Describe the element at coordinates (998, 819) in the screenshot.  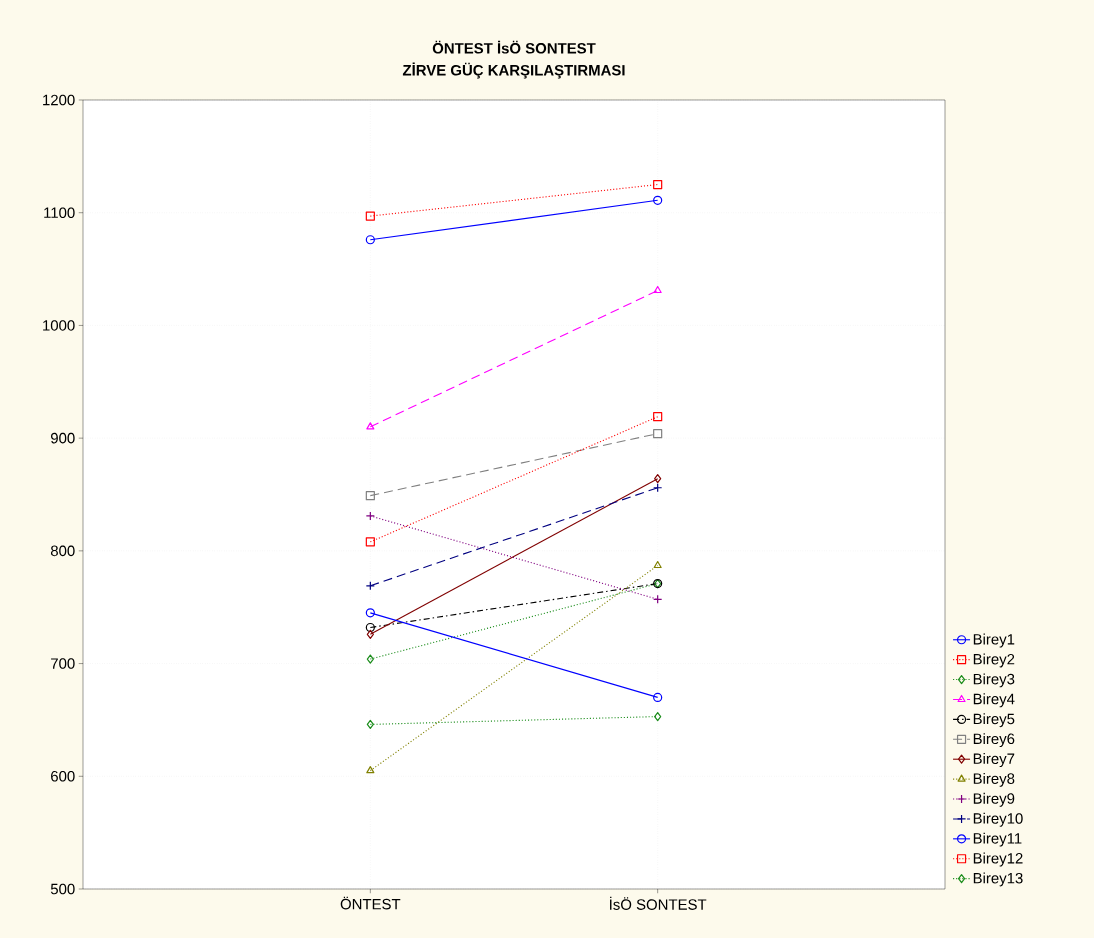
I see `legend-label: Birey10` at that location.